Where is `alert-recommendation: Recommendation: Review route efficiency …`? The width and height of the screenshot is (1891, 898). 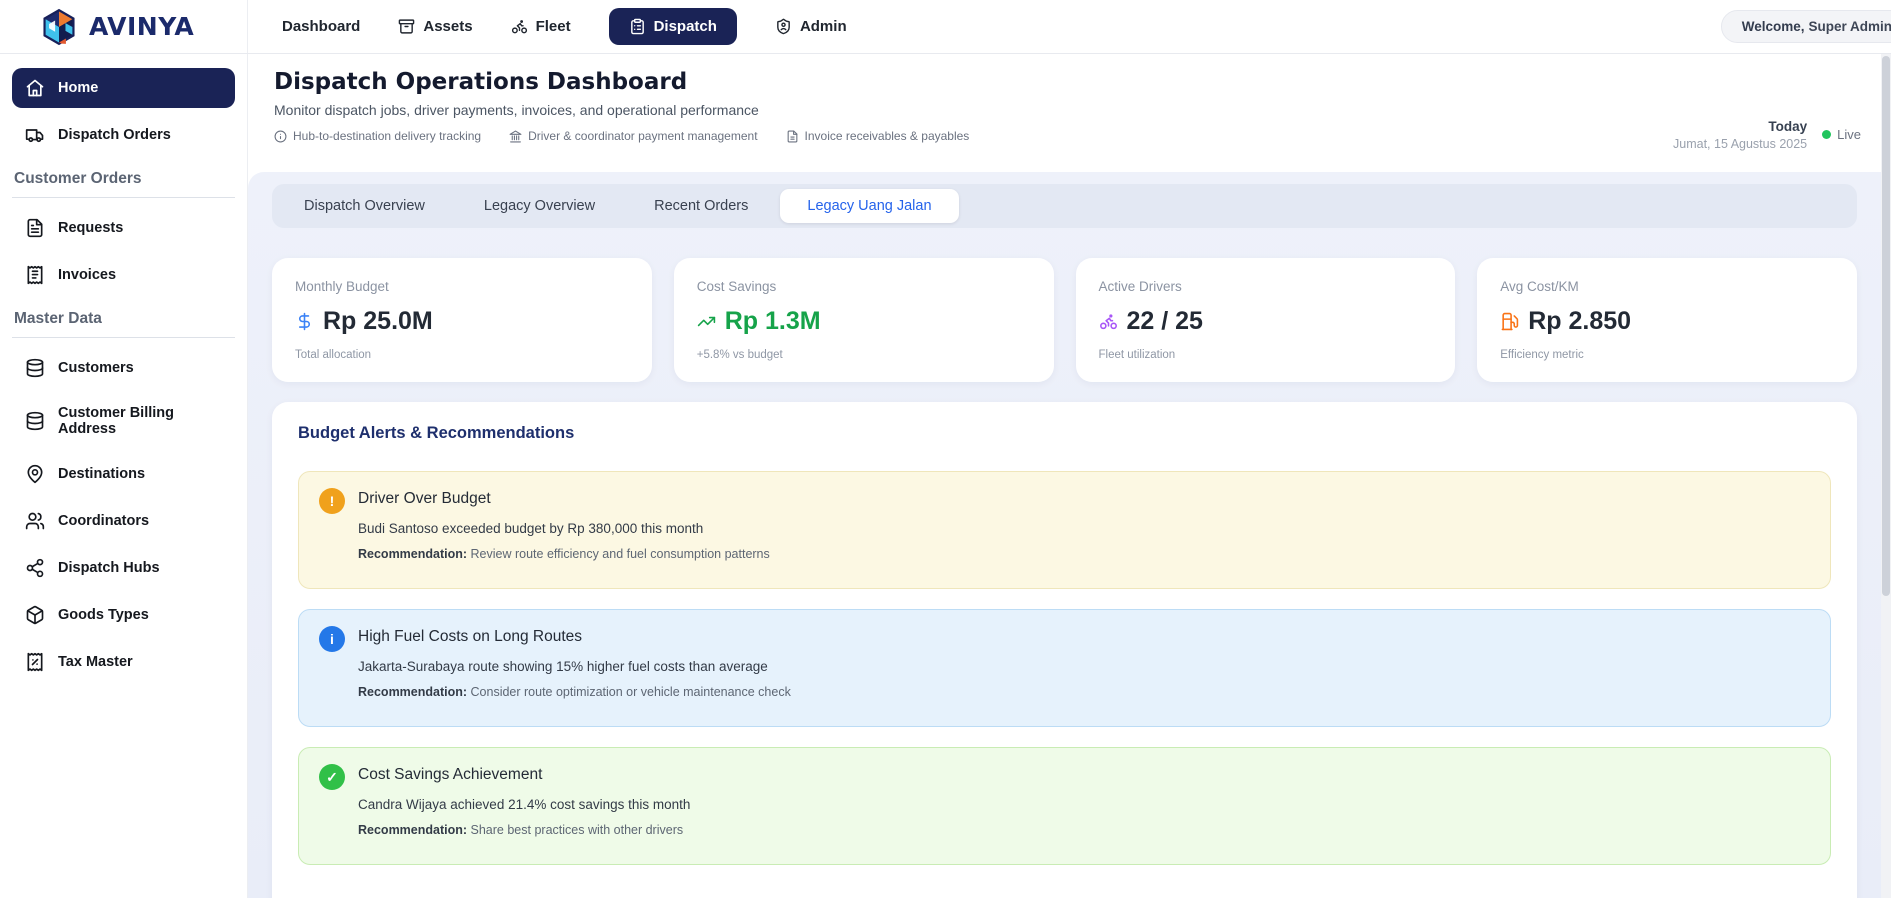 alert-recommendation: Recommendation: Review route efficiency … is located at coordinates (564, 554).